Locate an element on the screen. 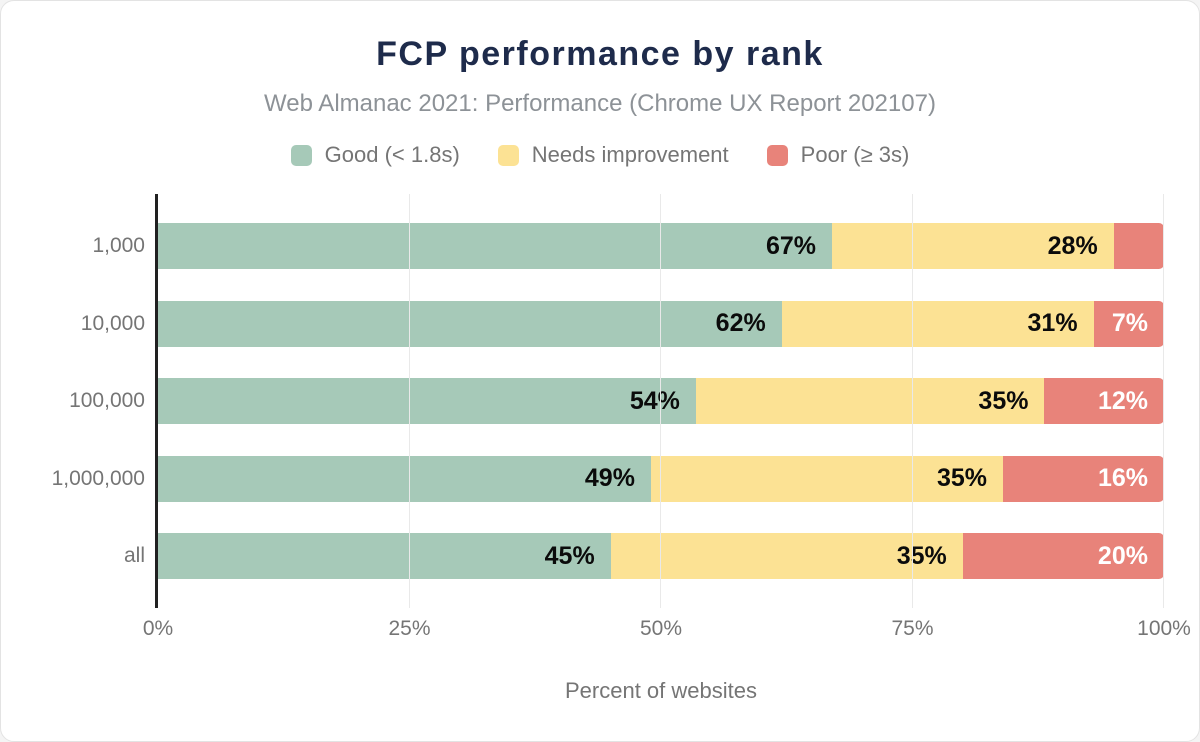 The image size is (1200, 742). x-tick-label: 25% is located at coordinates (409, 628).